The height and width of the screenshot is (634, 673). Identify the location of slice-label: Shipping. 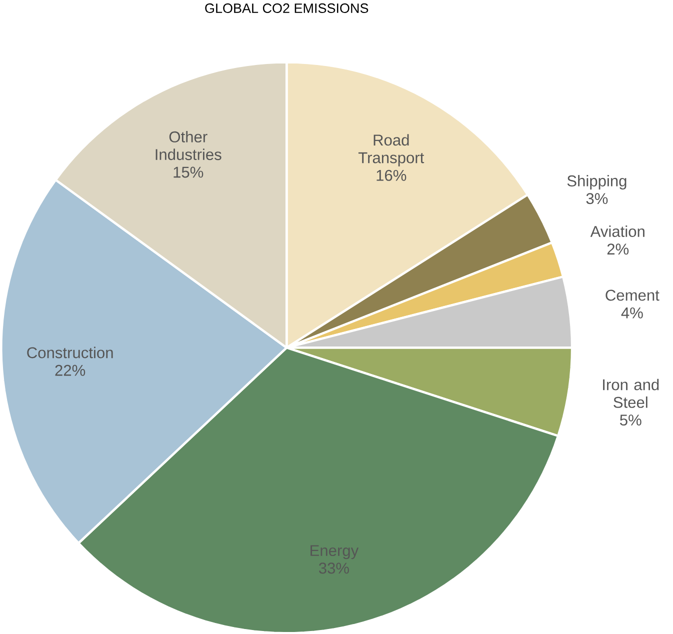
(596, 182).